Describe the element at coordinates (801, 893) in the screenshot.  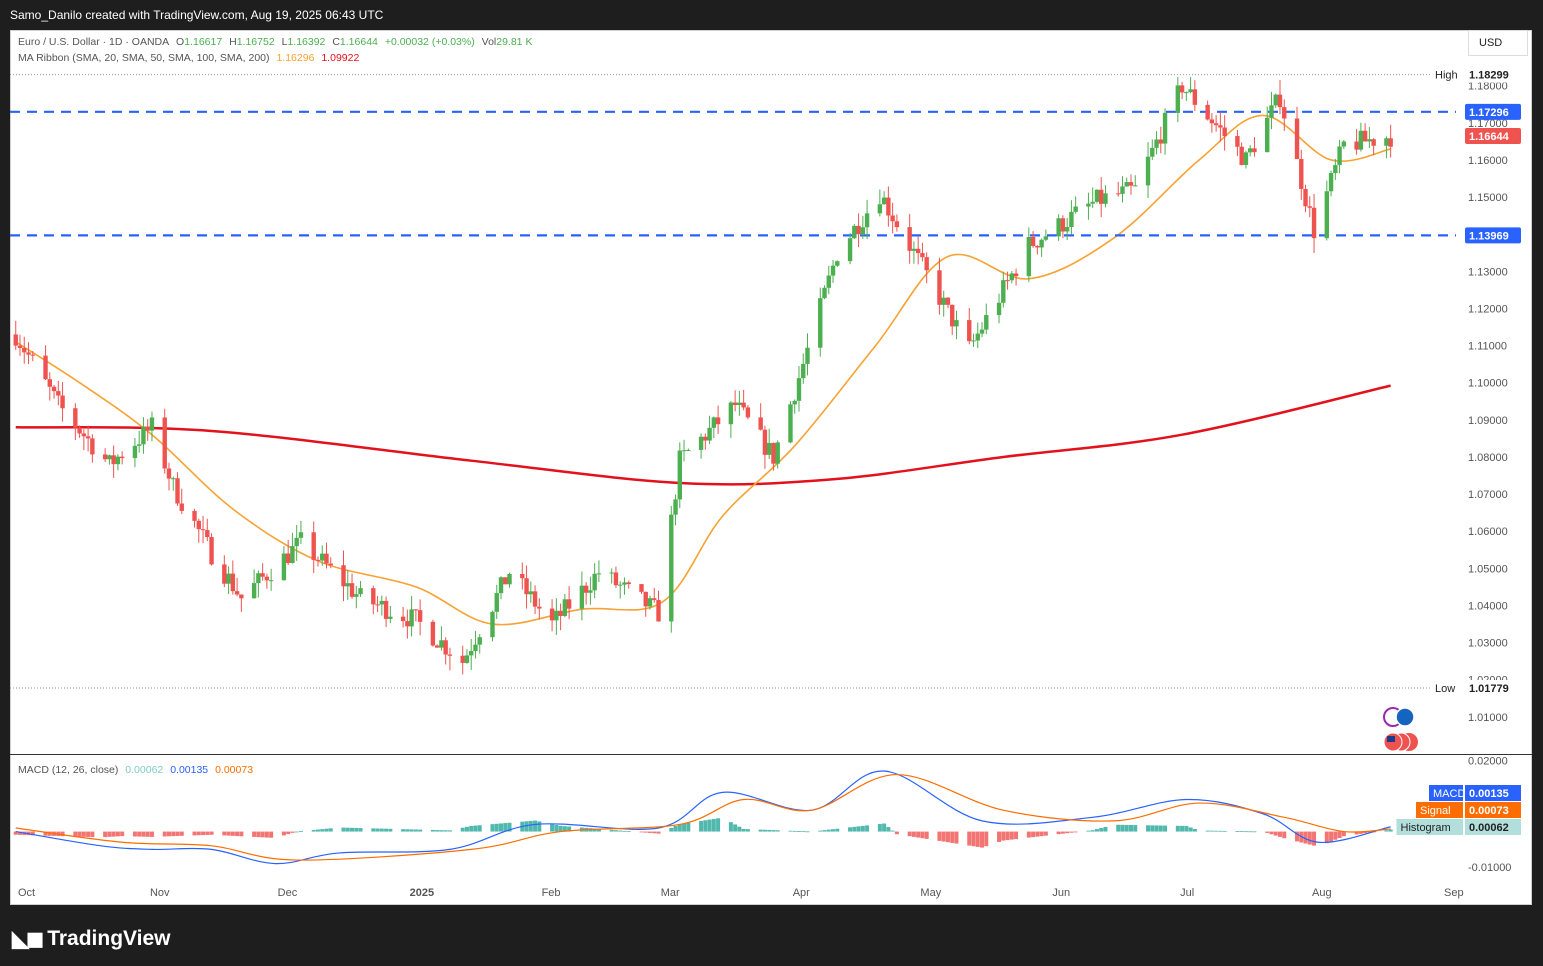
I see `time-tick-label: Apr` at that location.